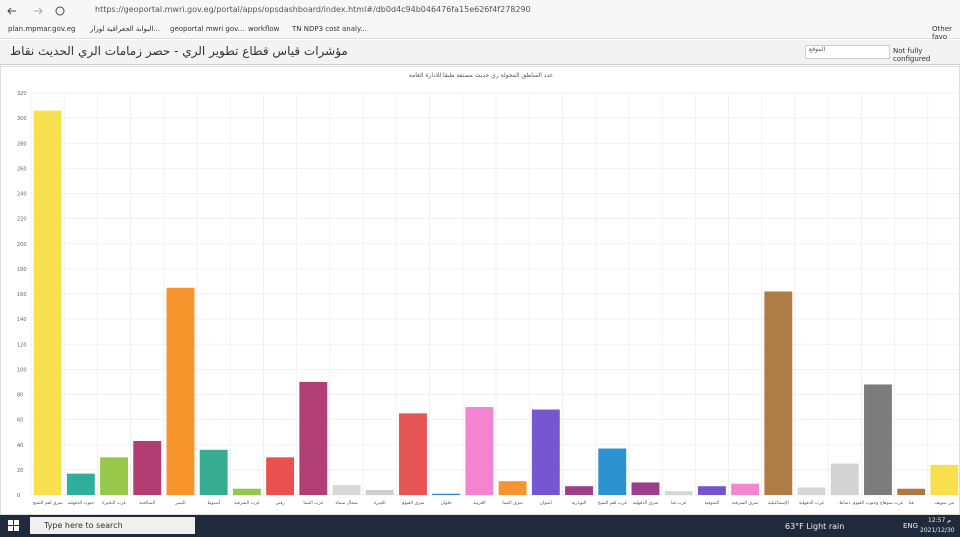 The height and width of the screenshot is (537, 960). Describe the element at coordinates (711, 503) in the screenshot. I see `x-tick-label: المنوفية` at that location.